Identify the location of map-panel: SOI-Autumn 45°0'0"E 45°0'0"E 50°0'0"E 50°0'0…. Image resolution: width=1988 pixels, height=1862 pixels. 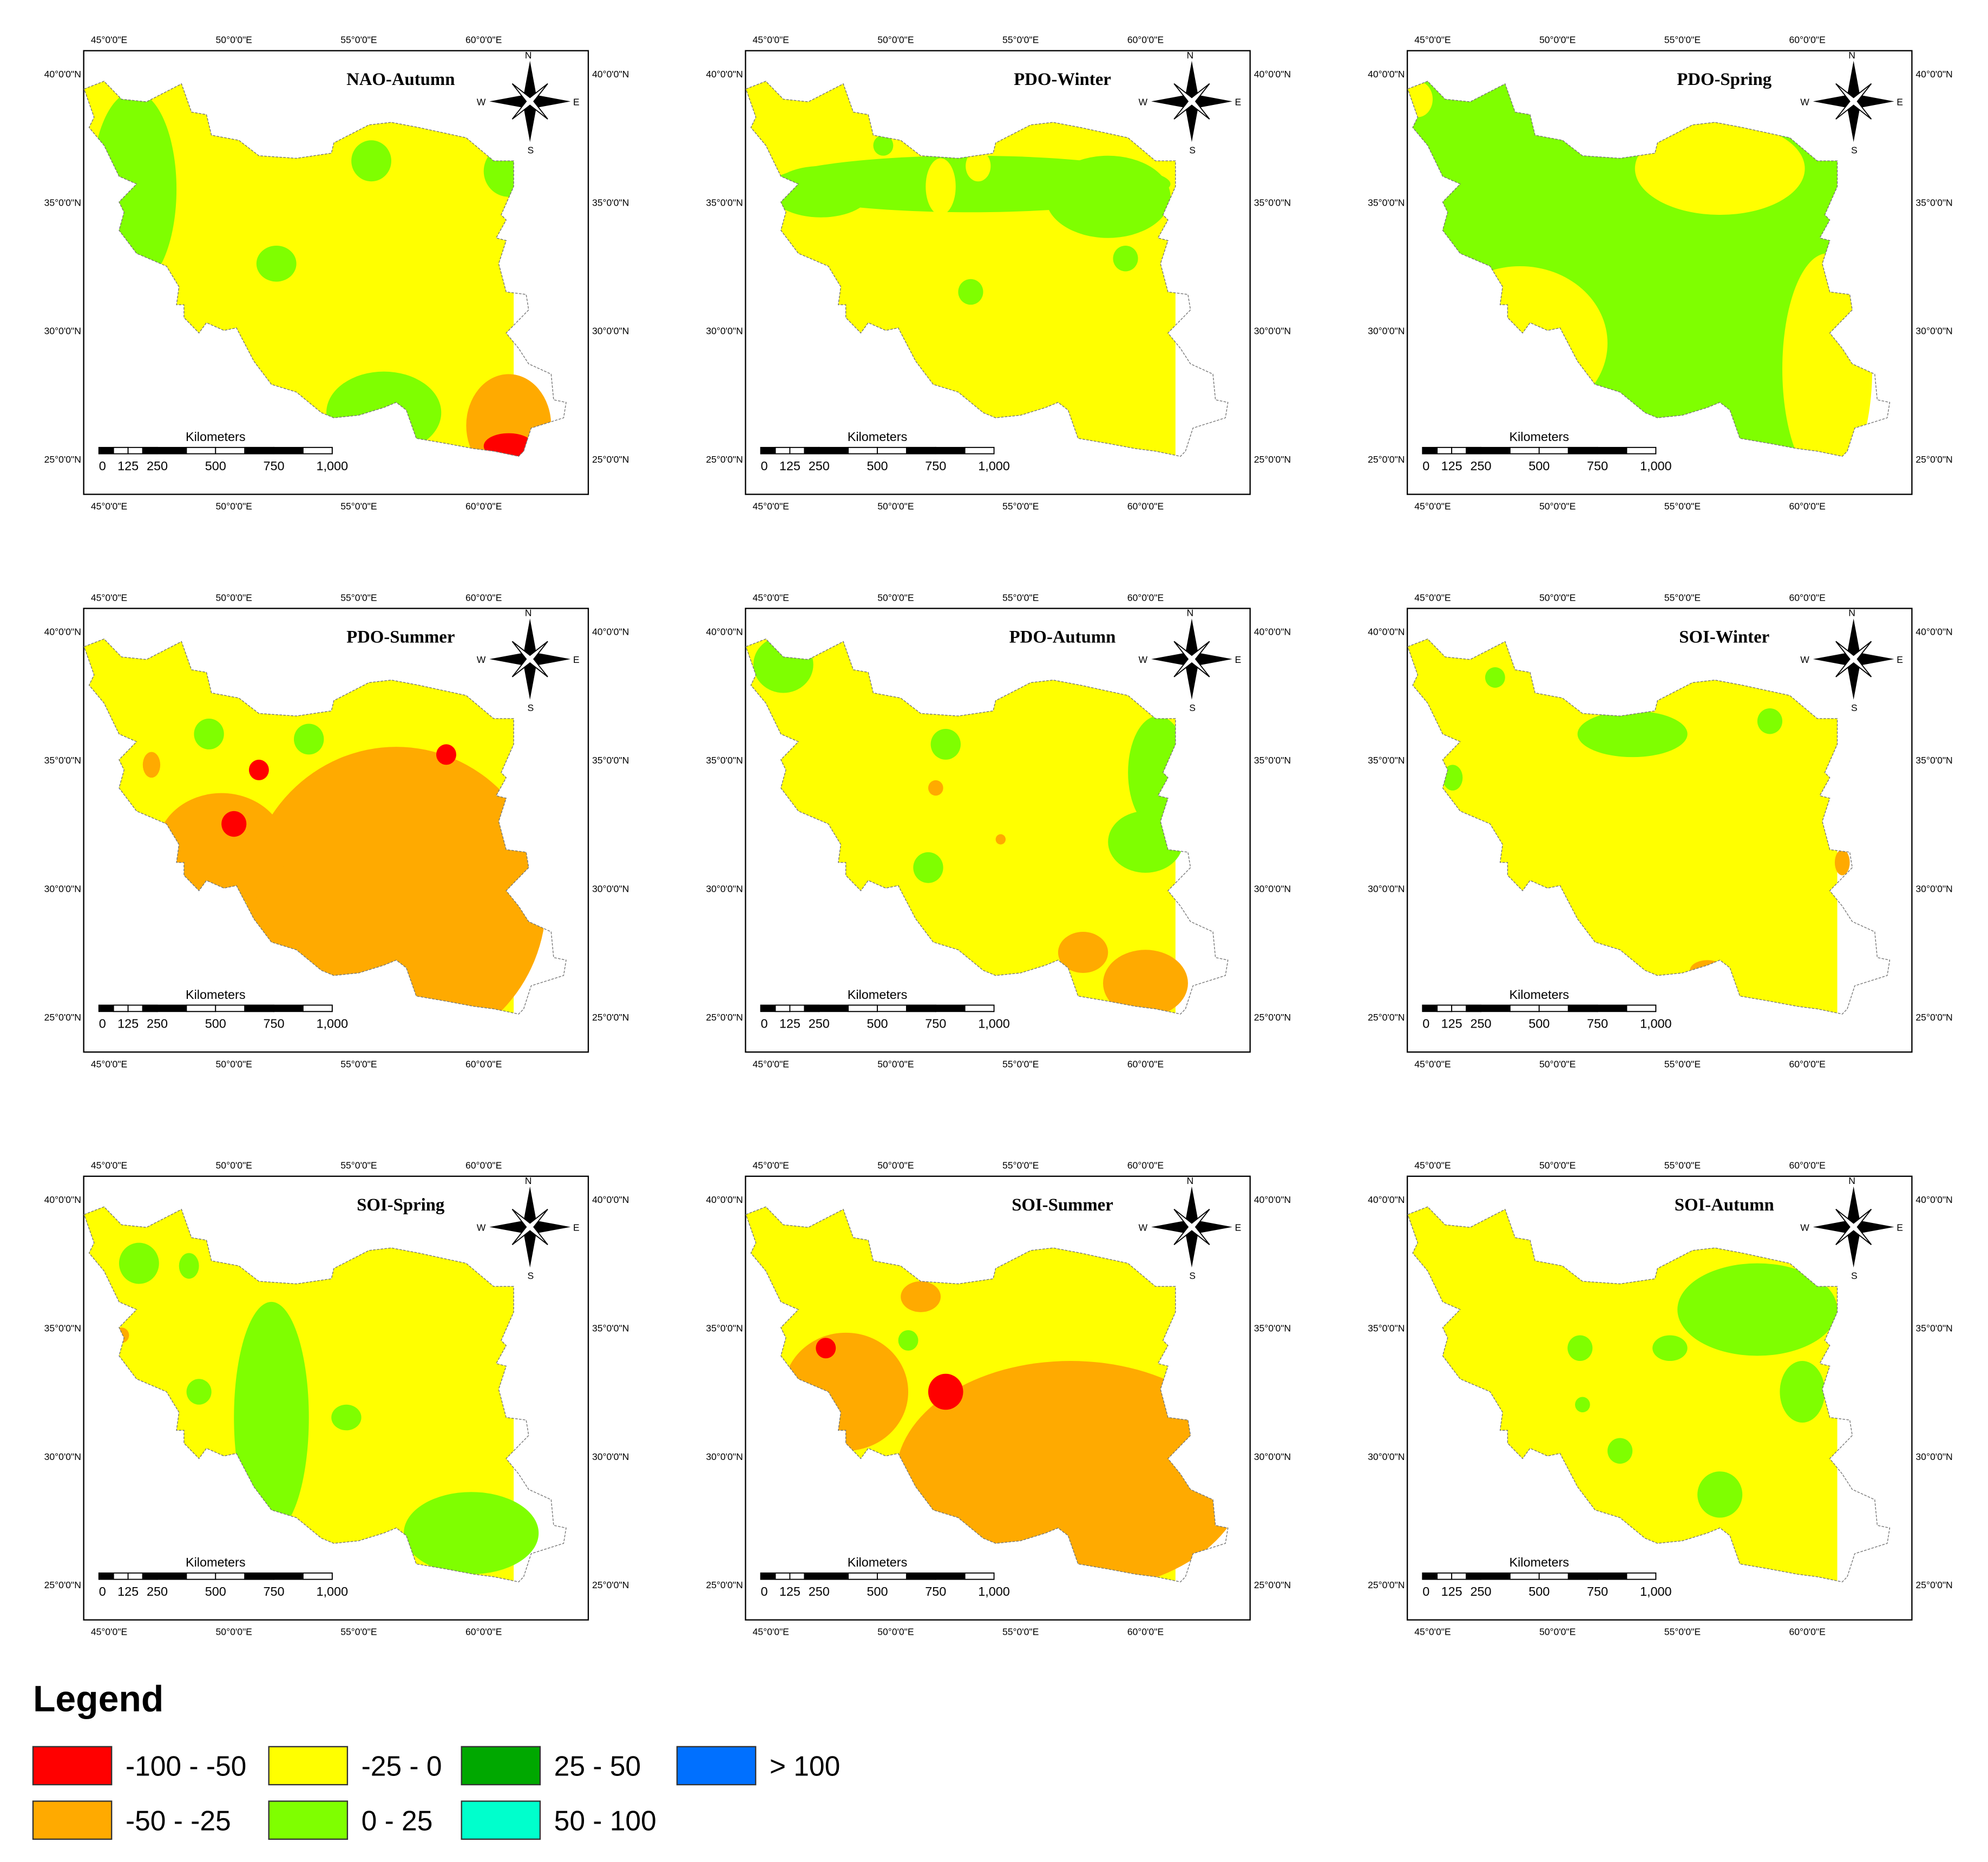
(1661, 1399).